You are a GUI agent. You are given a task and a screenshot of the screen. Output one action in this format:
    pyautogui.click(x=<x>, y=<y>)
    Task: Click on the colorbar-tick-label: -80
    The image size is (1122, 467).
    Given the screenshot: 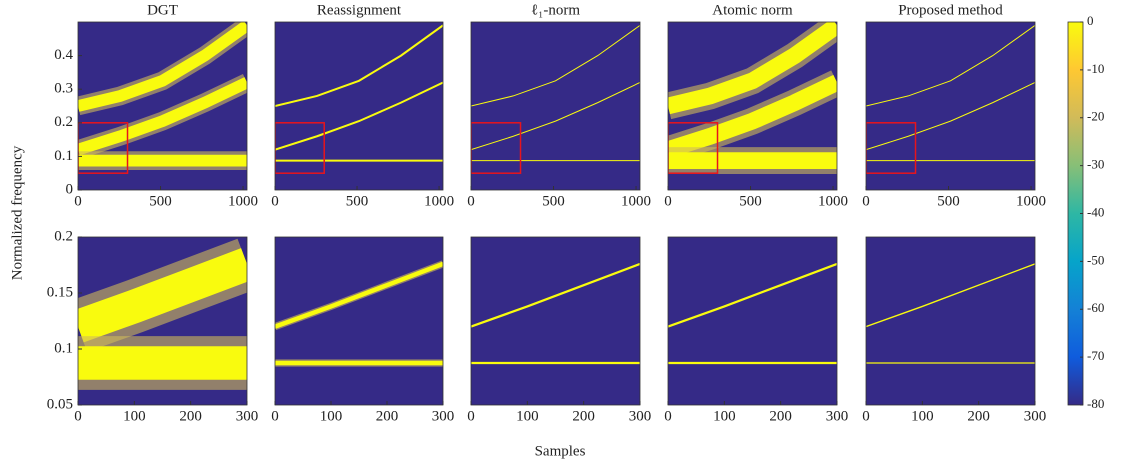 What is the action you would take?
    pyautogui.click(x=1095, y=403)
    